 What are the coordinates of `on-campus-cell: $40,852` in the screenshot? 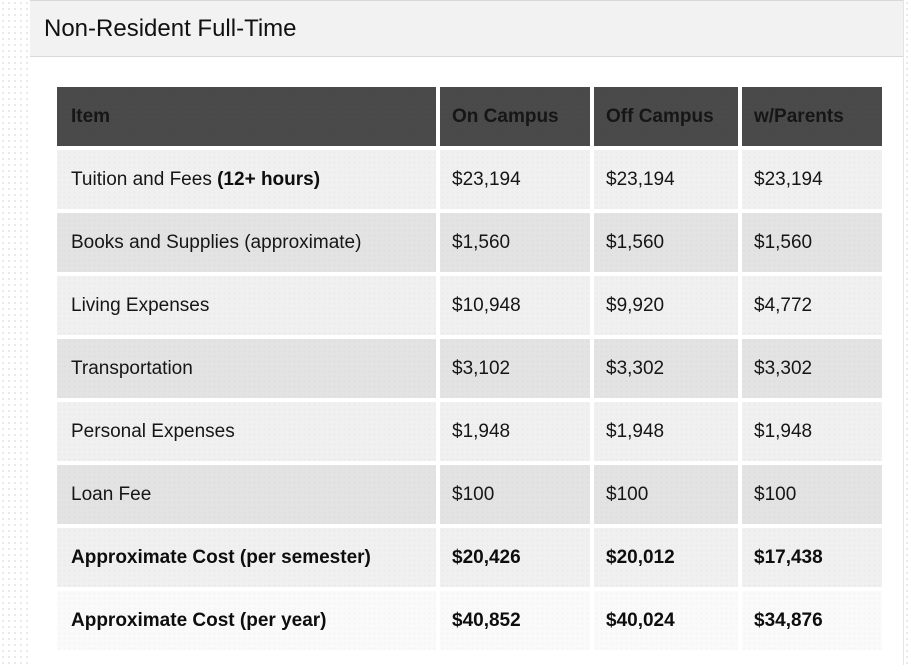 It's located at (515, 620).